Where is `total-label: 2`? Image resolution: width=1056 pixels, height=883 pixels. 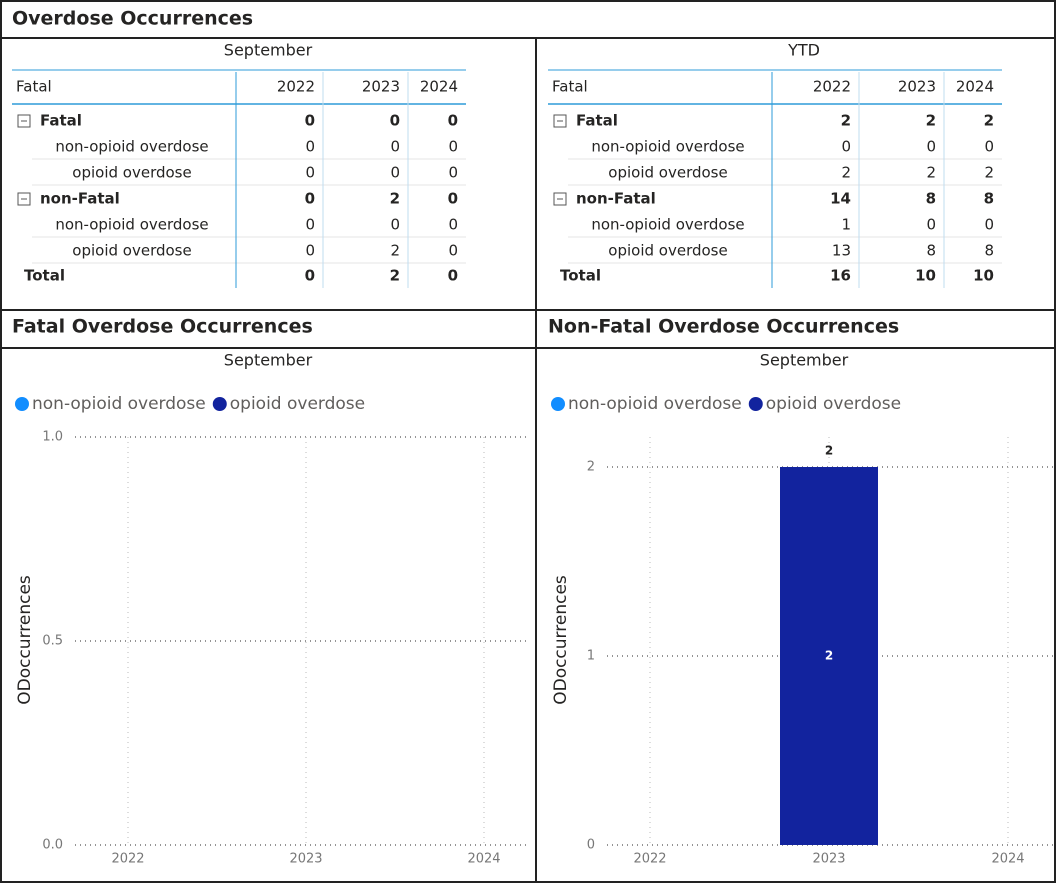
total-label: 2 is located at coordinates (829, 451).